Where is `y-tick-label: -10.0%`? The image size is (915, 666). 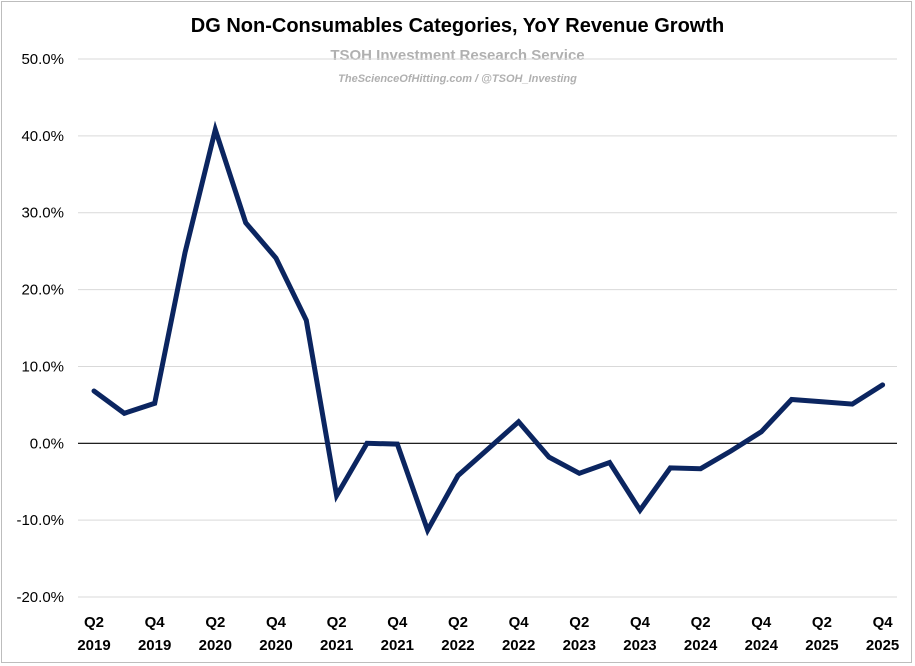
y-tick-label: -10.0% is located at coordinates (40, 520).